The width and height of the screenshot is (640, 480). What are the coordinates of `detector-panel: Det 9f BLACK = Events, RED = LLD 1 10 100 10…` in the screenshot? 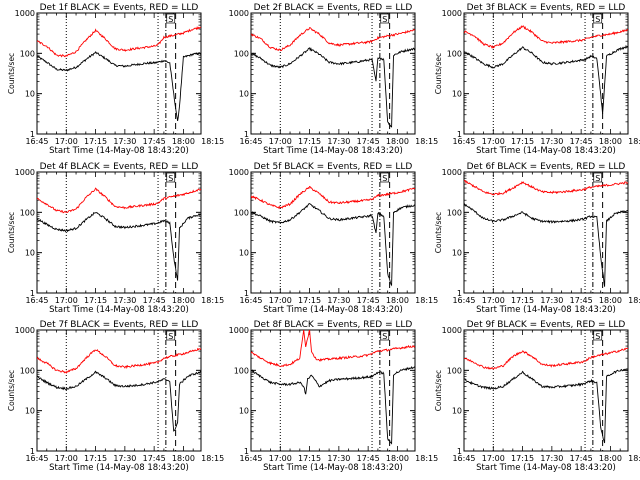 It's located at (537, 396).